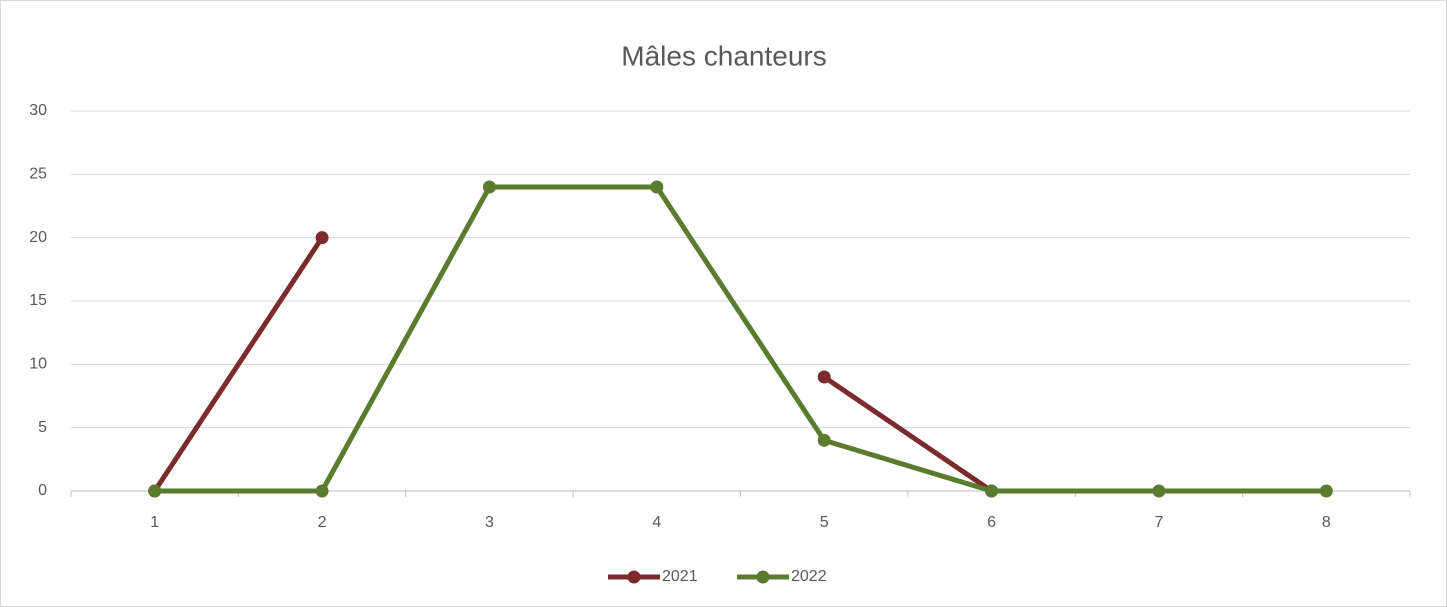 The width and height of the screenshot is (1447, 607). What do you see at coordinates (489, 522) in the screenshot?
I see `x-tick-label: 3` at bounding box center [489, 522].